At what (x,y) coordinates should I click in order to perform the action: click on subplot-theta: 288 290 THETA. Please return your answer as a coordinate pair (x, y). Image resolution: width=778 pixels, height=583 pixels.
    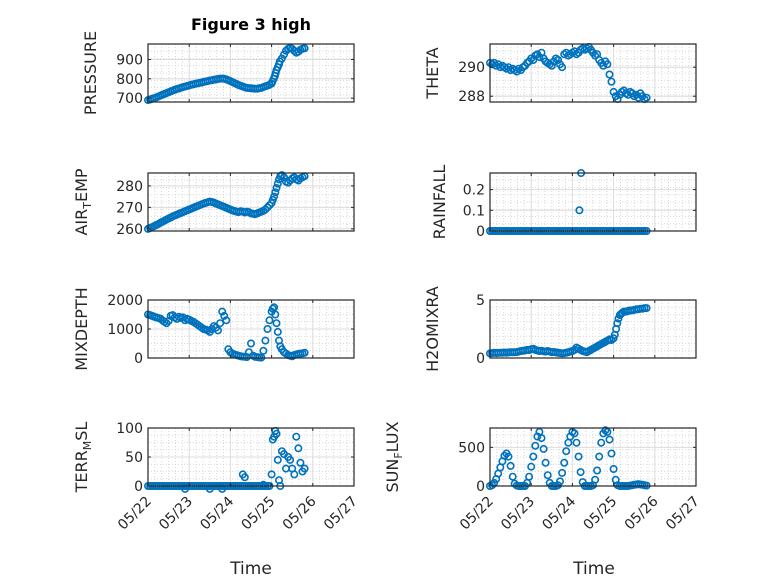
    Looking at the image, I should click on (560, 73).